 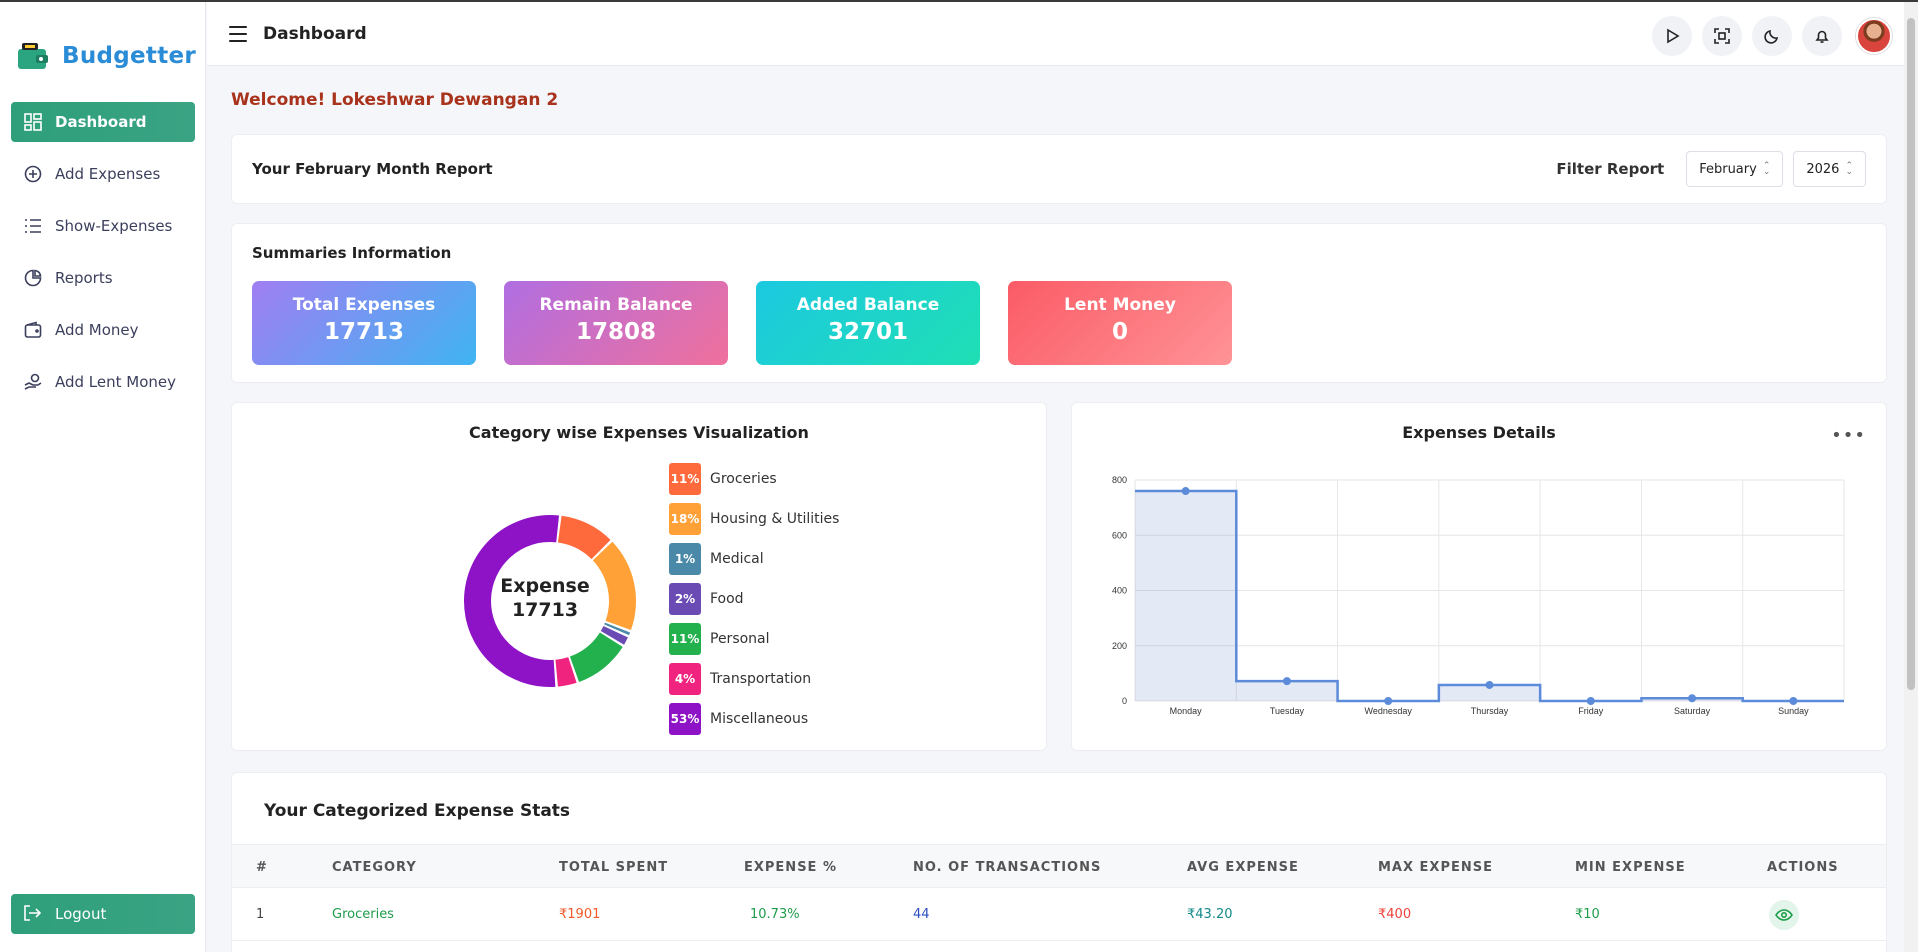 What do you see at coordinates (1630, 867) in the screenshot?
I see `col-header: MIN EXPENSE` at bounding box center [1630, 867].